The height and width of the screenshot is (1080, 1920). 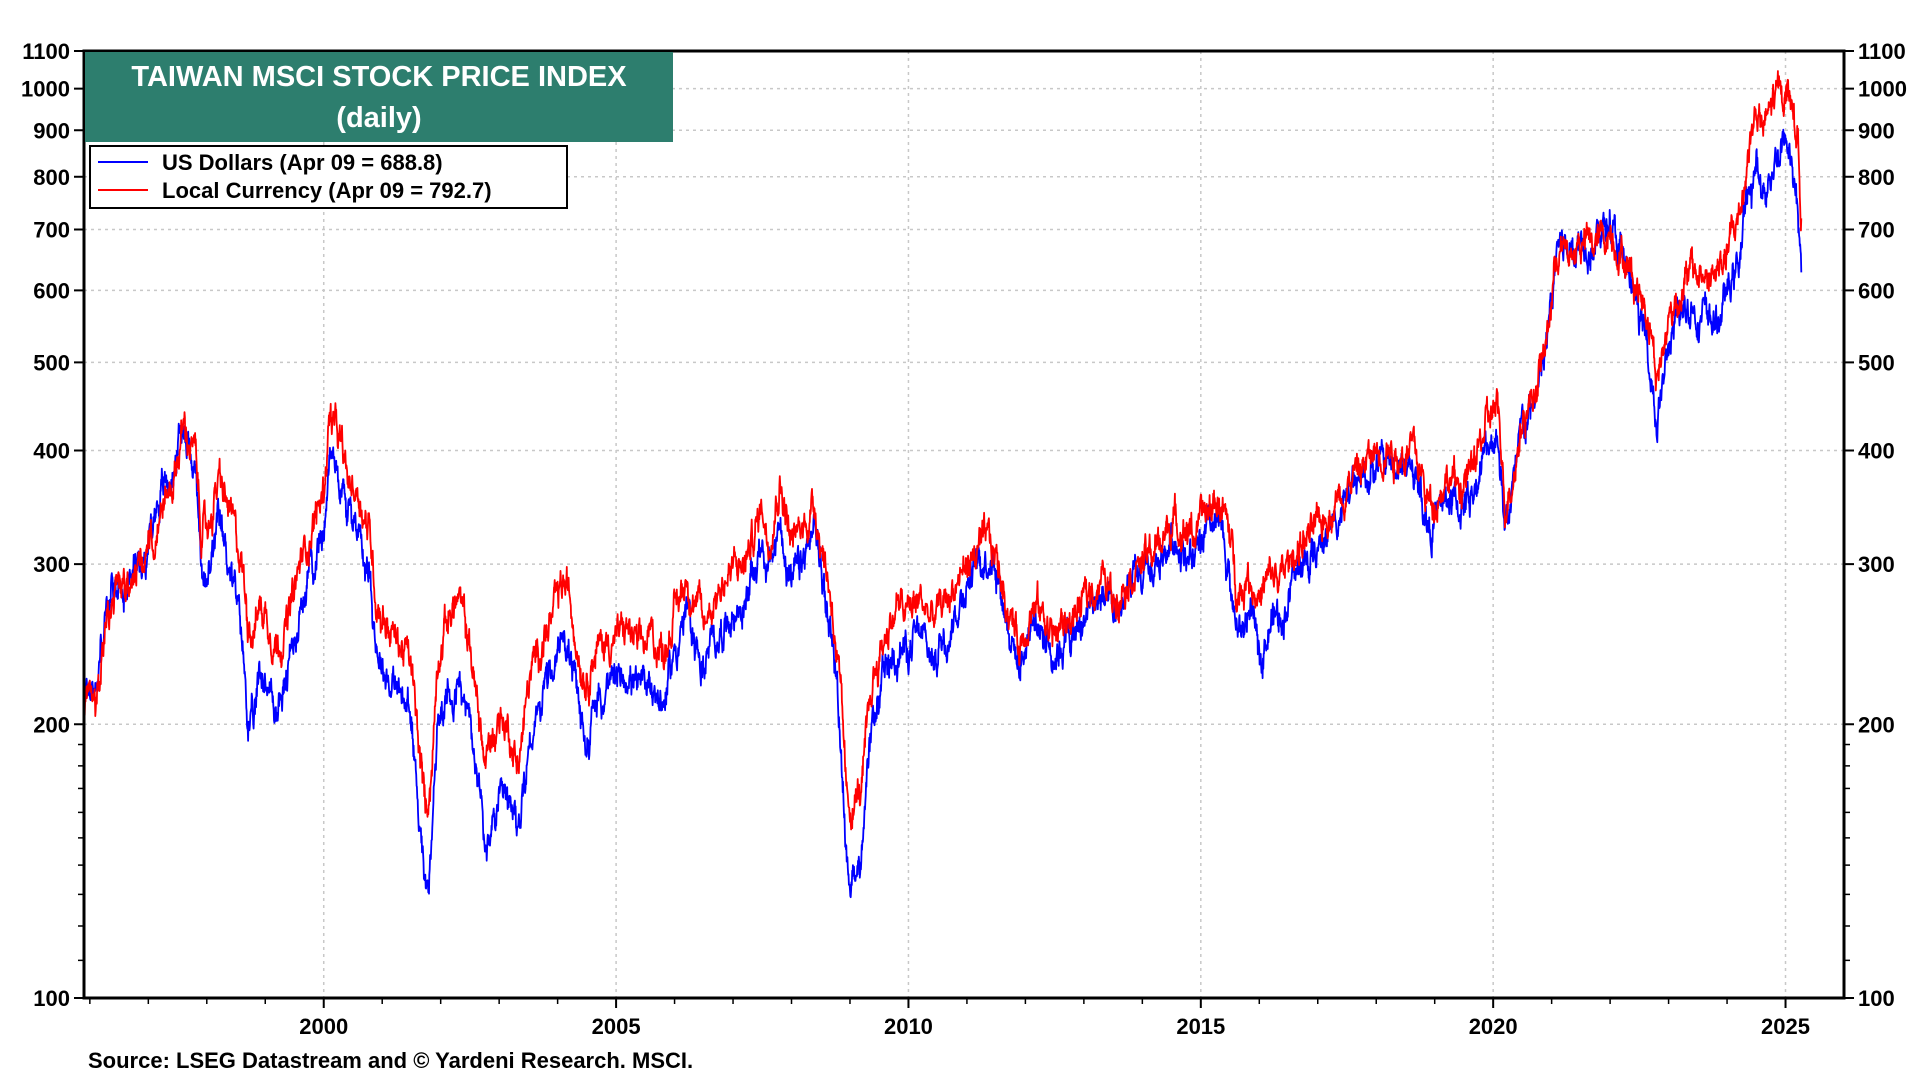 I want to click on y-tick-label-left: 400, so click(x=51, y=451).